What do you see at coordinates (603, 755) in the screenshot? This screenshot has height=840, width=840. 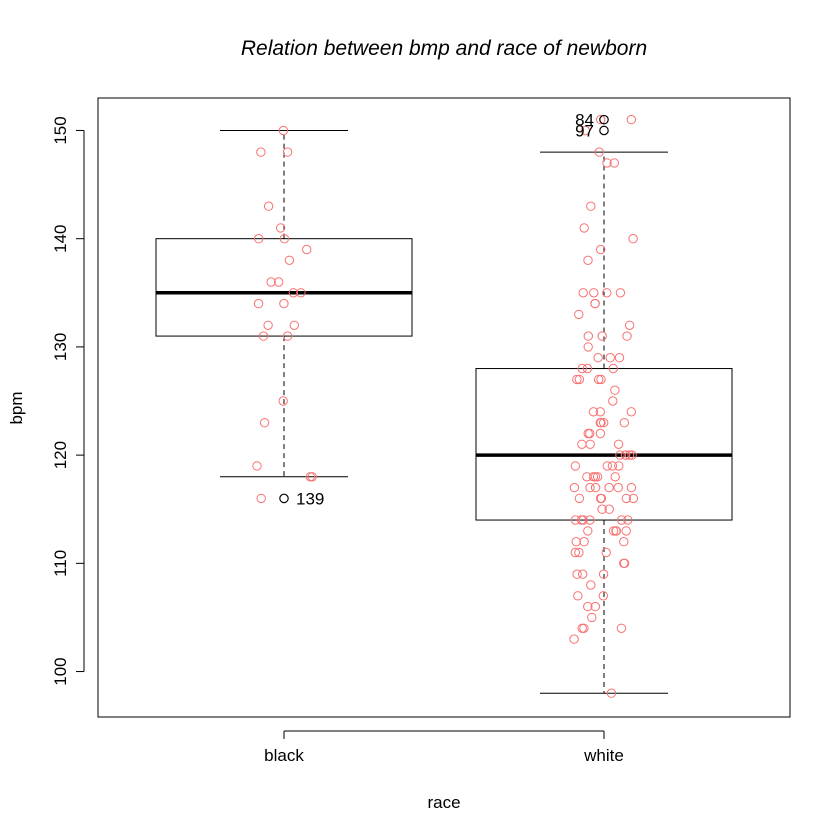 I see `x-tick-label: white` at bounding box center [603, 755].